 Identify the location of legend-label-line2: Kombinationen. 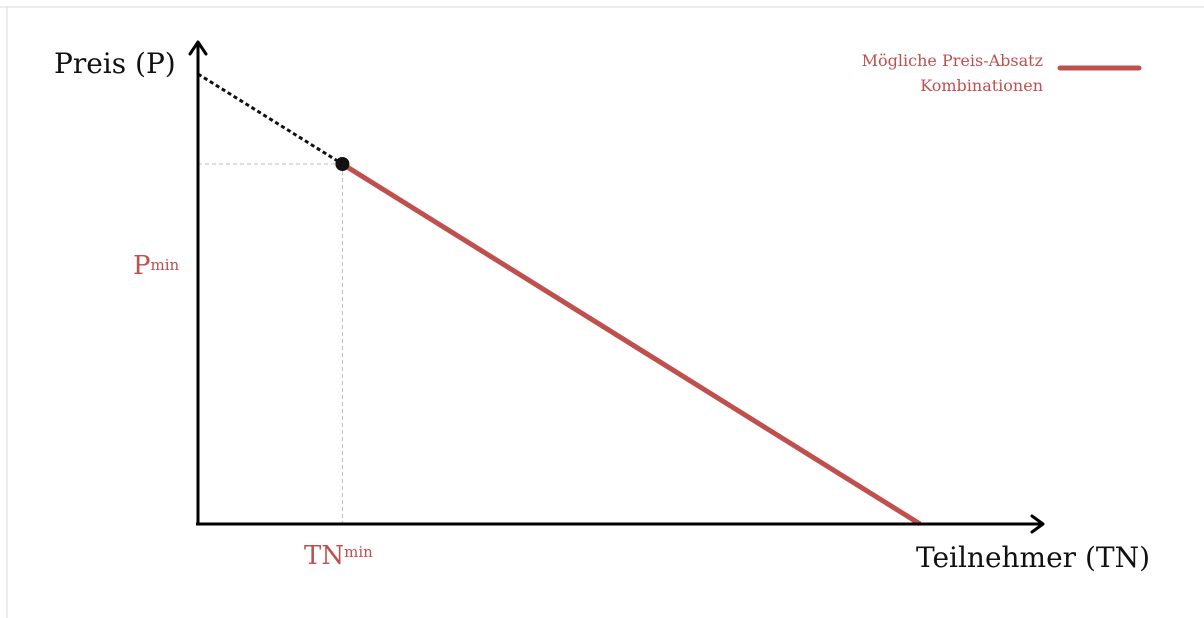
(981, 85).